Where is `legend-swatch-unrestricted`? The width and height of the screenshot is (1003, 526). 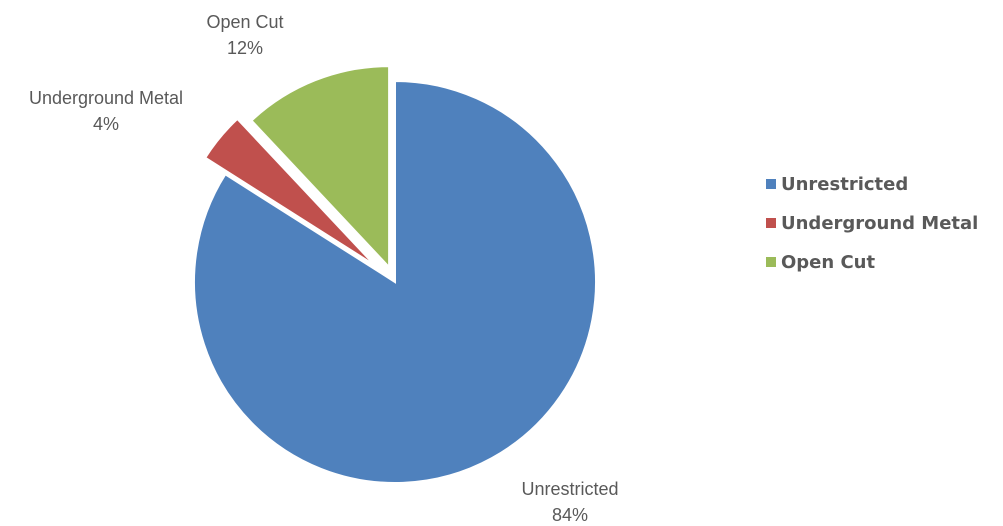
legend-swatch-unrestricted is located at coordinates (771, 184).